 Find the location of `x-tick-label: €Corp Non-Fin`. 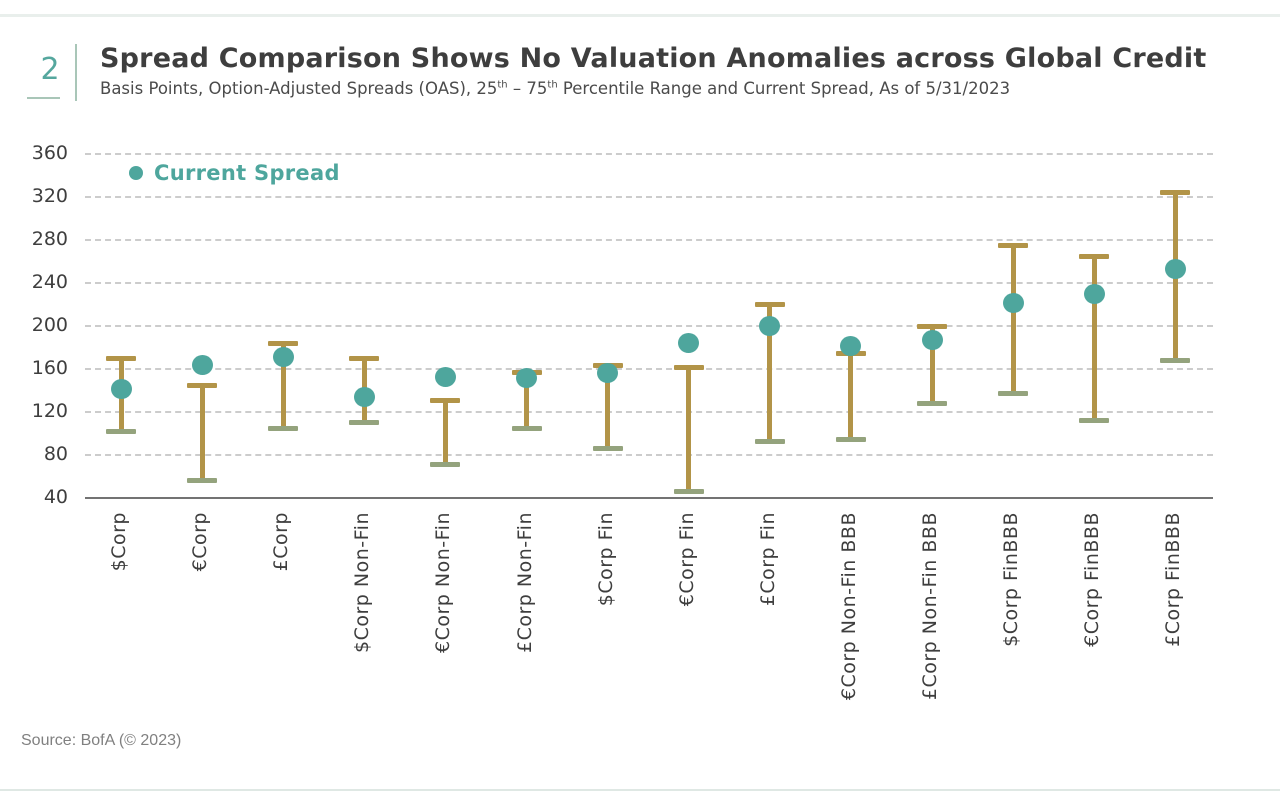

x-tick-label: €Corp Non-Fin is located at coordinates (443, 582).